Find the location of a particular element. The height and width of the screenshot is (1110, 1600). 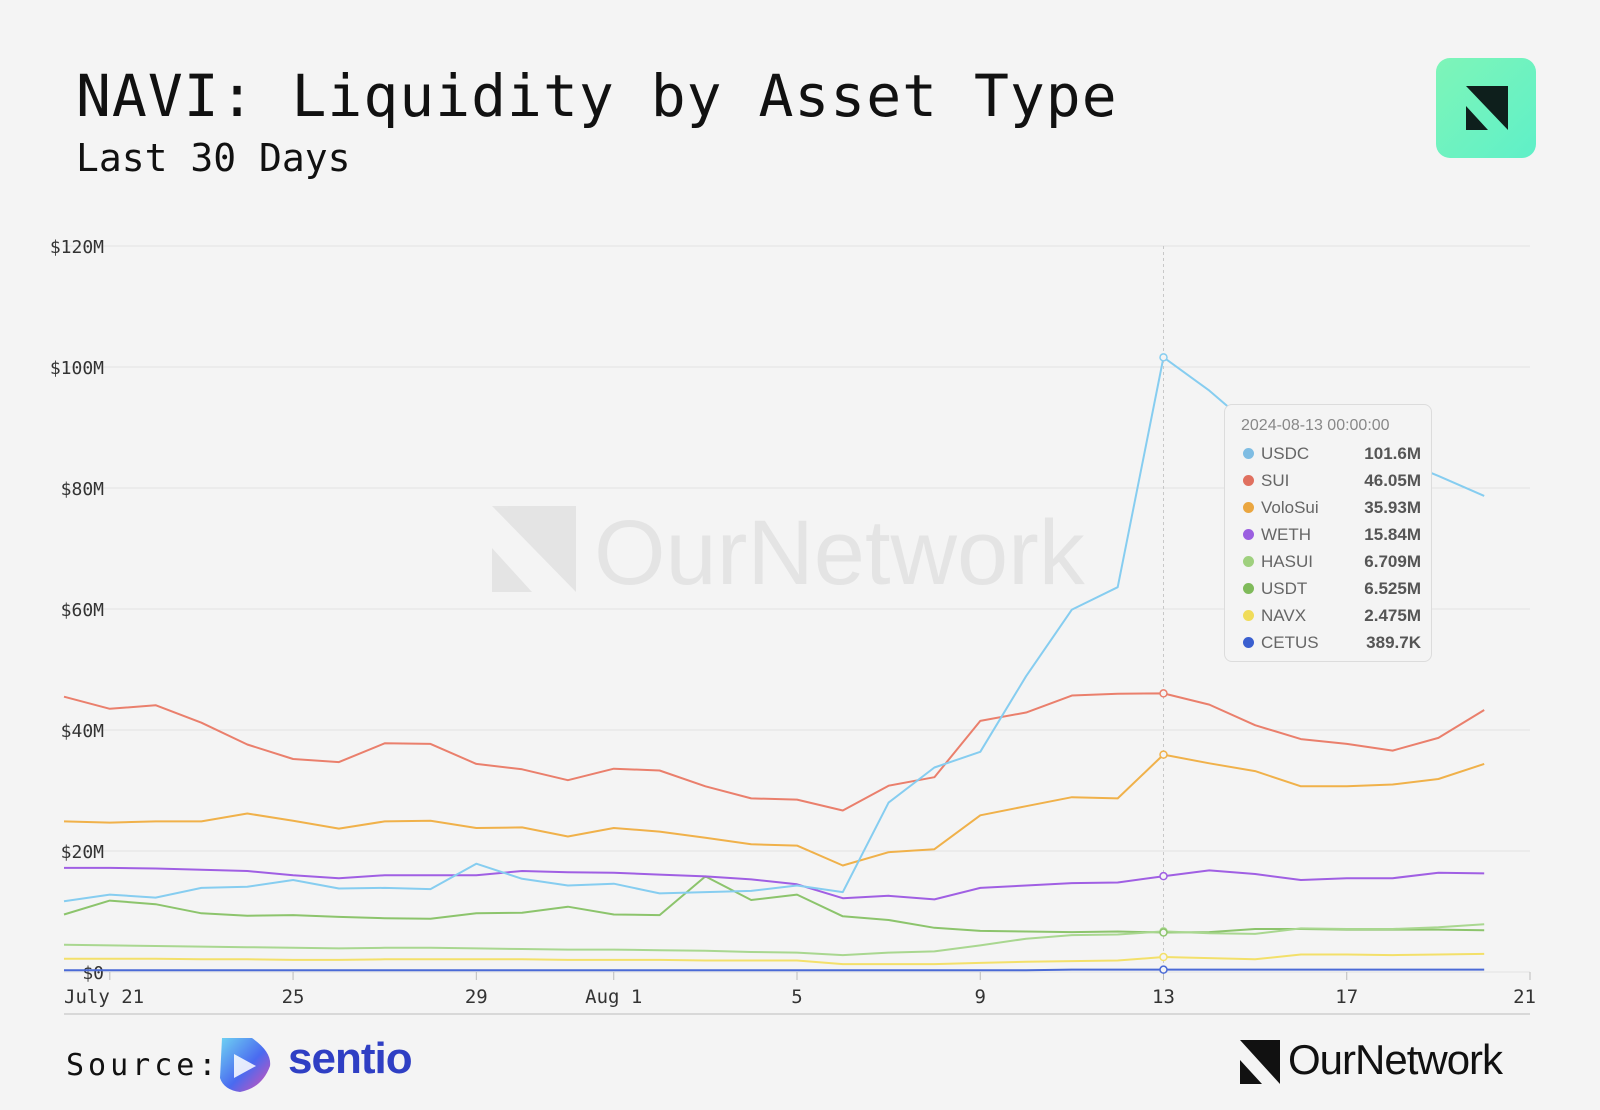

series-line-sui is located at coordinates (774, 752).